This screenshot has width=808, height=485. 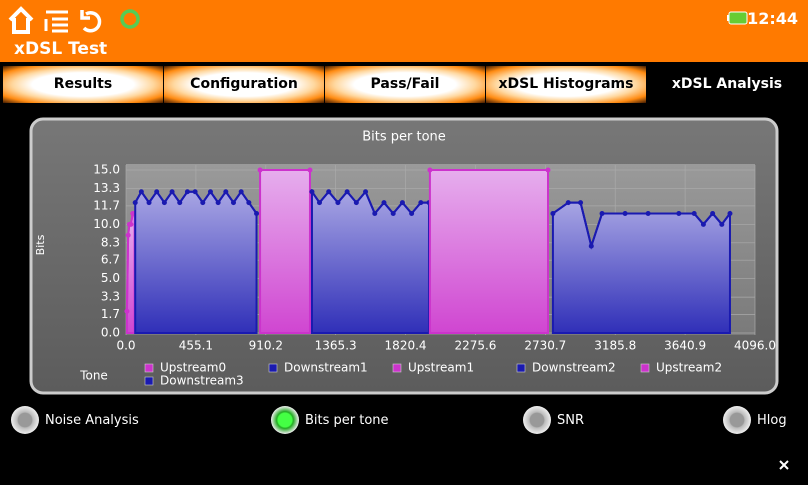 What do you see at coordinates (784, 465) in the screenshot?
I see `close-icon` at bounding box center [784, 465].